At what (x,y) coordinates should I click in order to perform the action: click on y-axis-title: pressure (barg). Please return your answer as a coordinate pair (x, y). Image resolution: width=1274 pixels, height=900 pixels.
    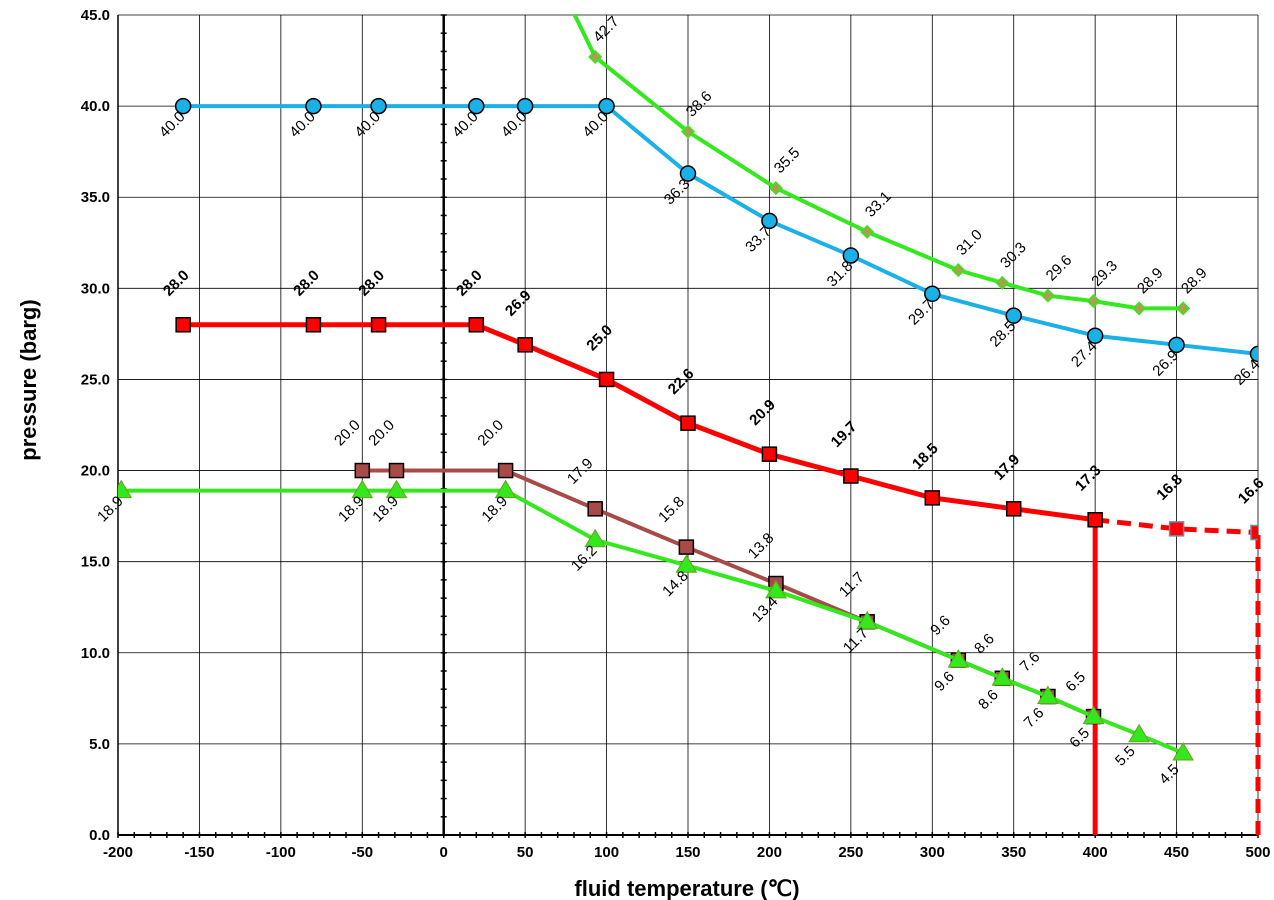
    Looking at the image, I should click on (28, 379).